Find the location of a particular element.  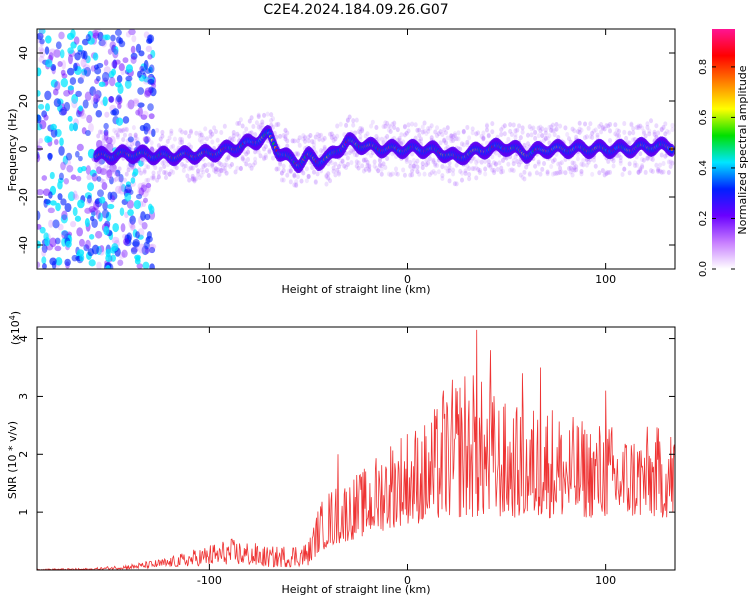

svg-text: (x104) is located at coordinates (15, 328).